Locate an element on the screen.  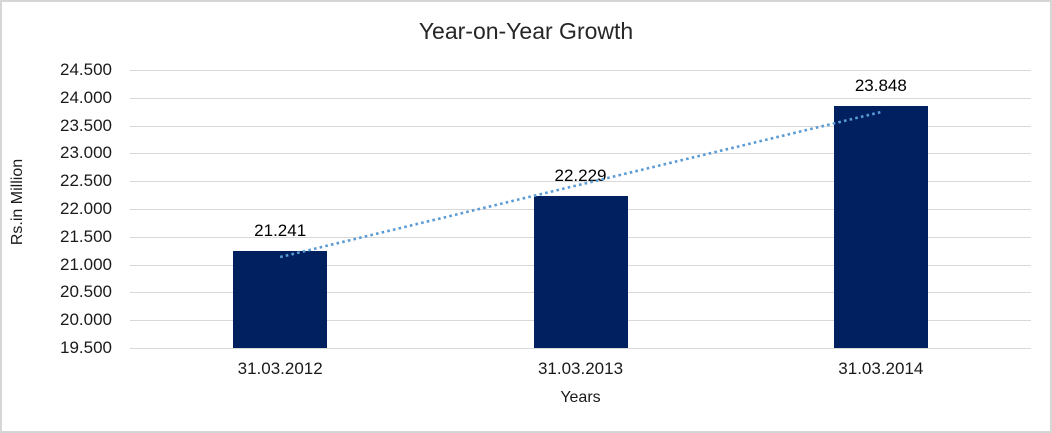
chart-title: Year-on-Year Growth is located at coordinates (526, 31).